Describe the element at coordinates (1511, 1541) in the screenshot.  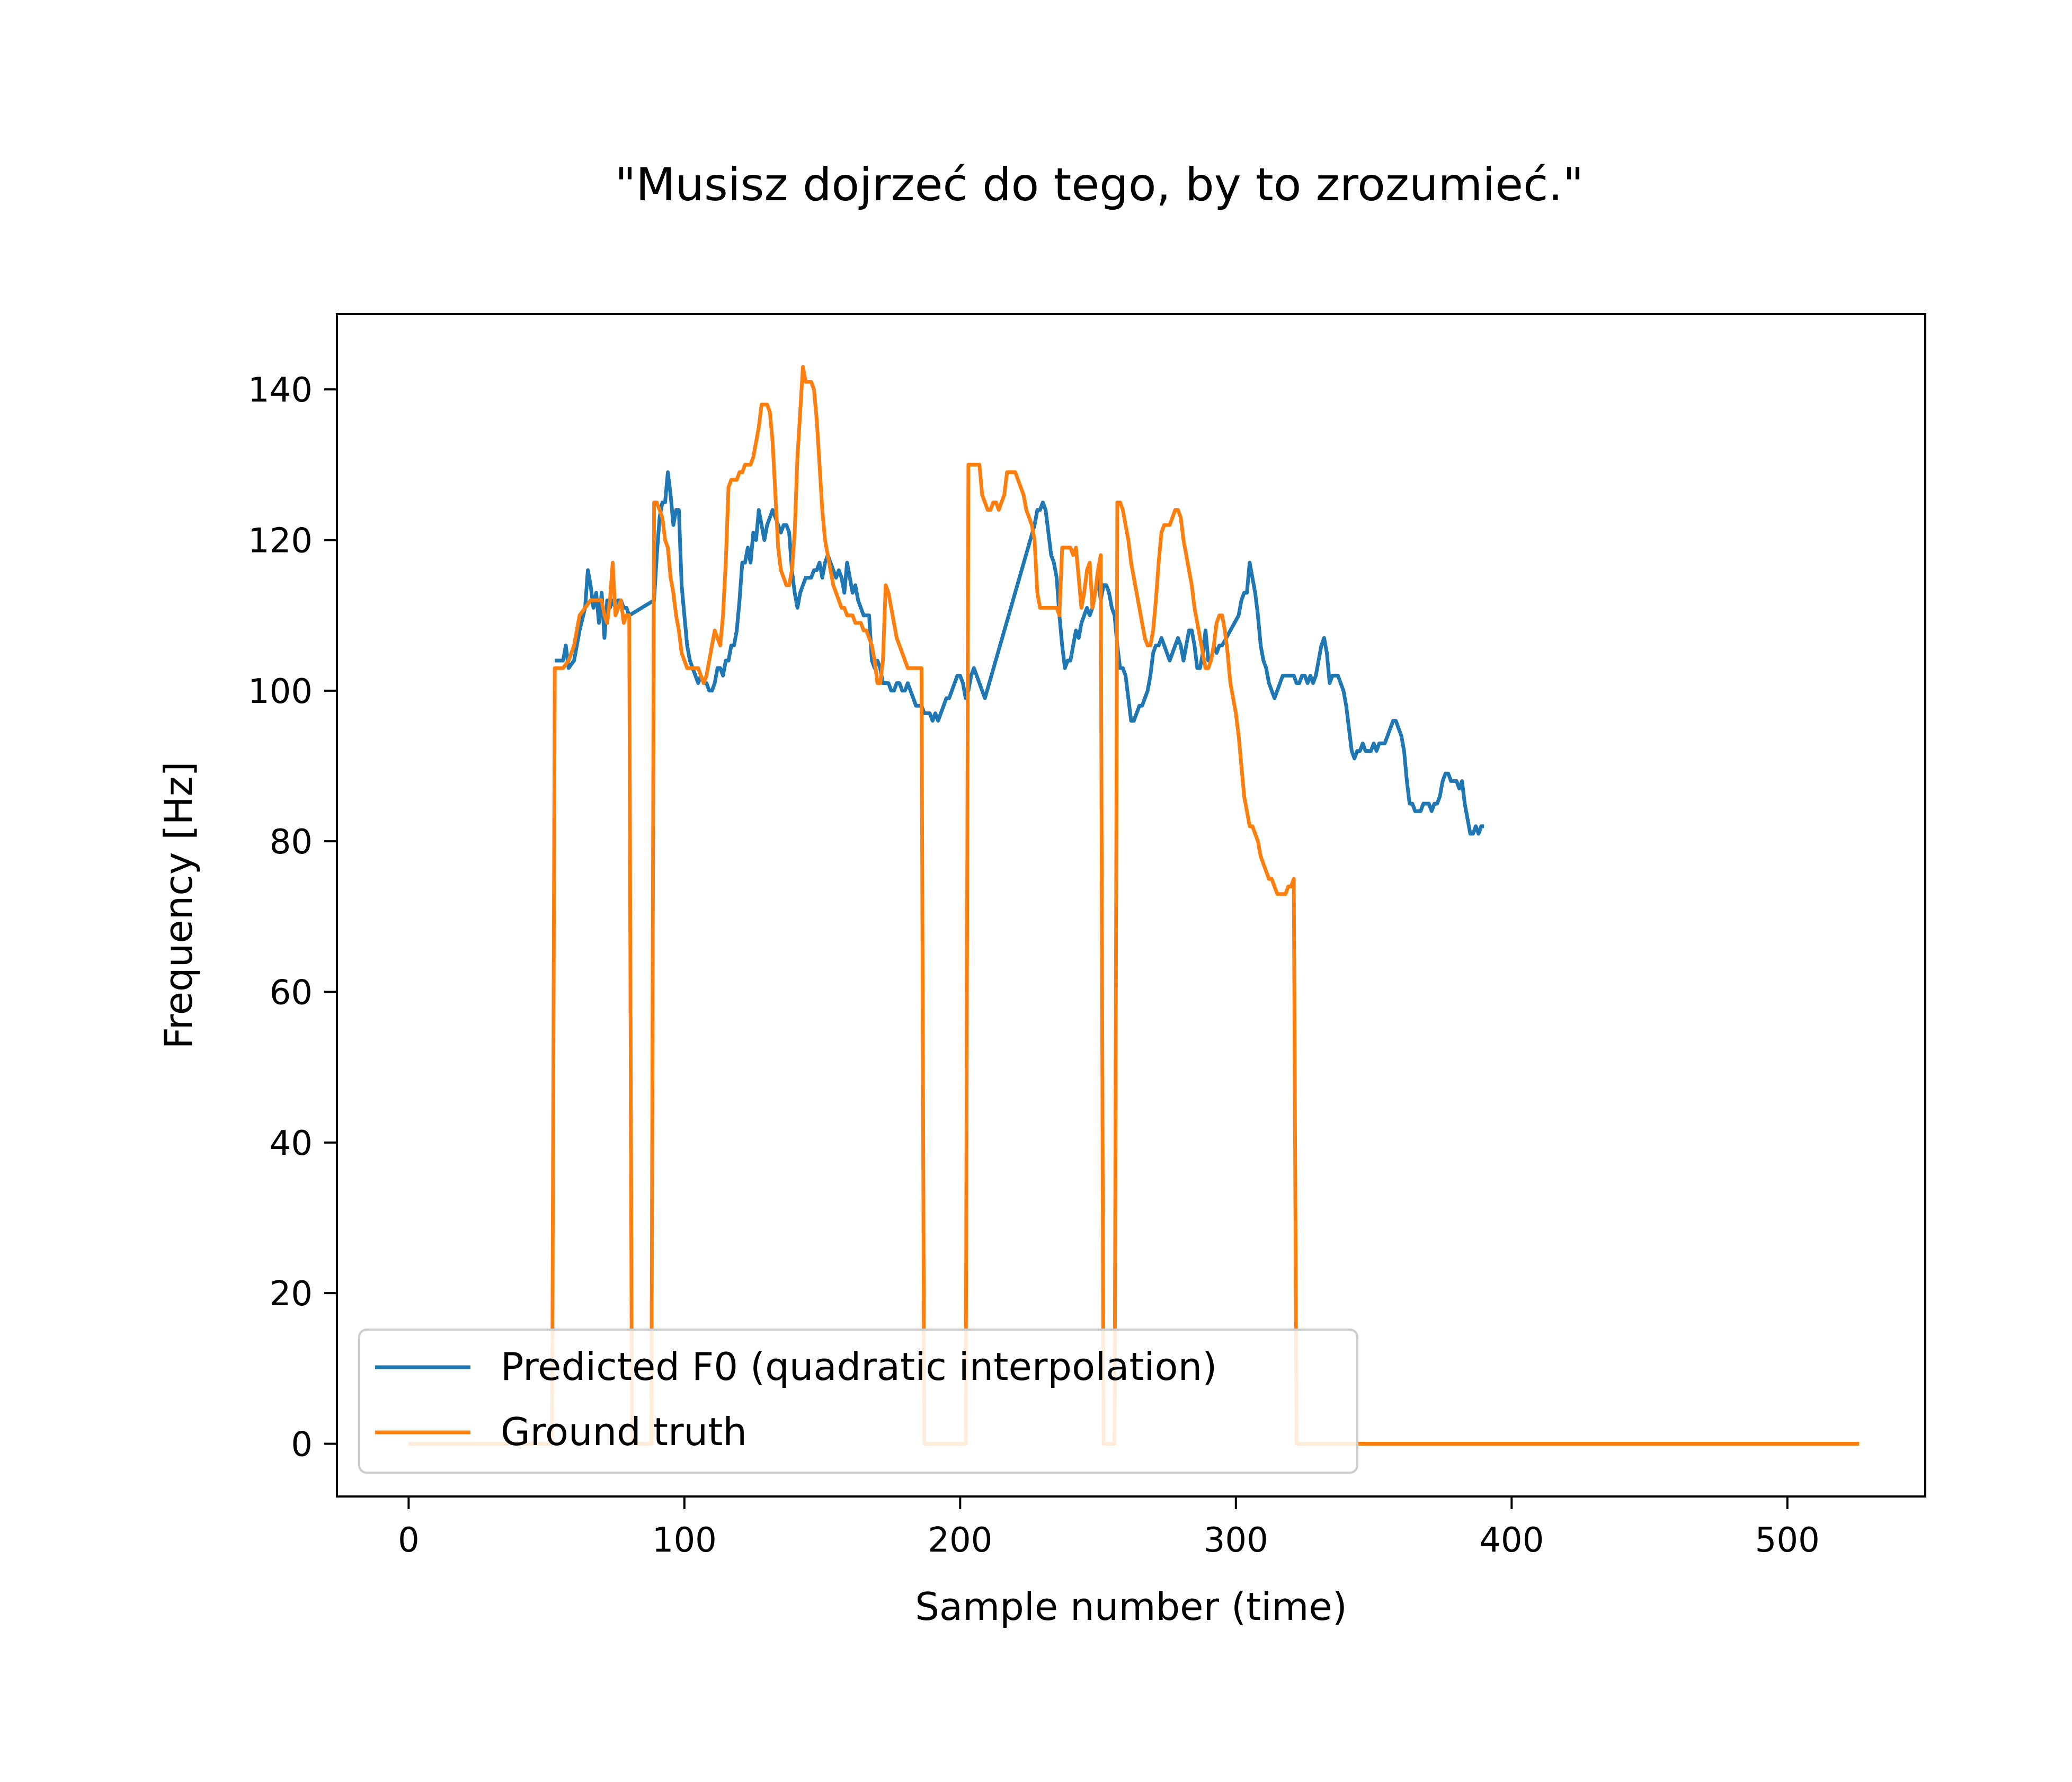
I see `x-tick-label: 400` at that location.